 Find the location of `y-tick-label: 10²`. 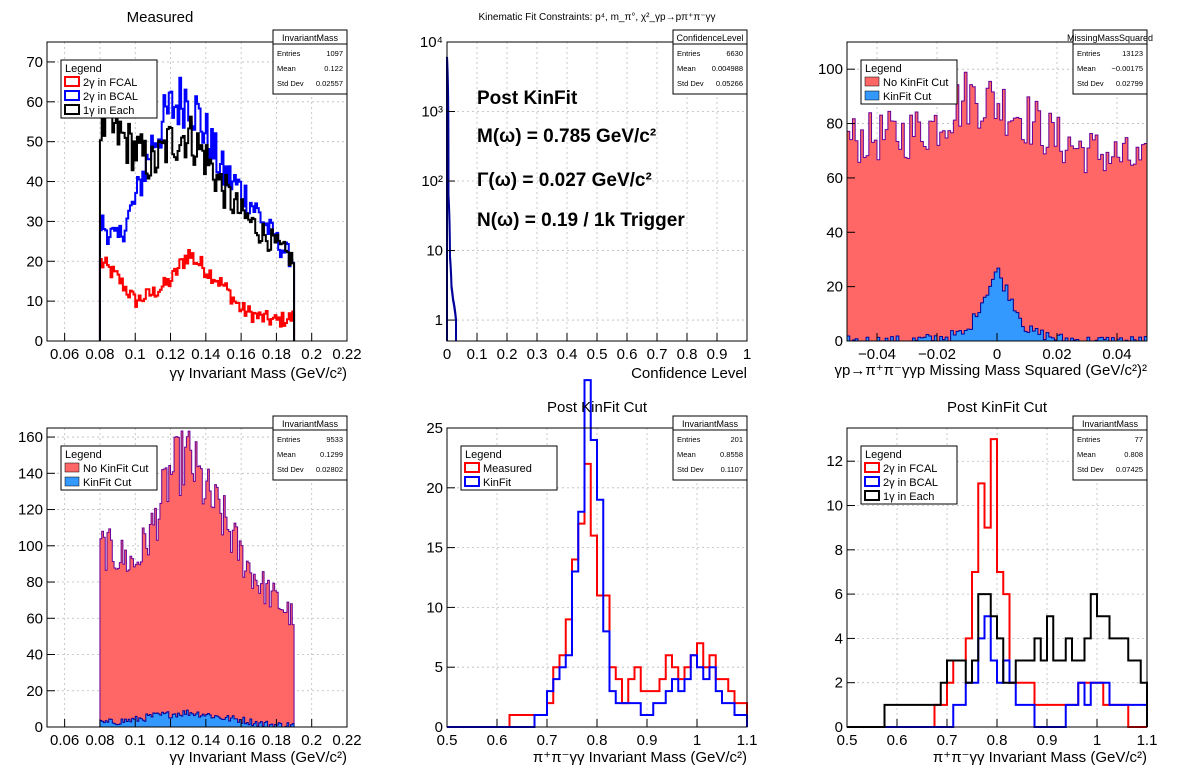

y-tick-label: 10² is located at coordinates (432, 181).